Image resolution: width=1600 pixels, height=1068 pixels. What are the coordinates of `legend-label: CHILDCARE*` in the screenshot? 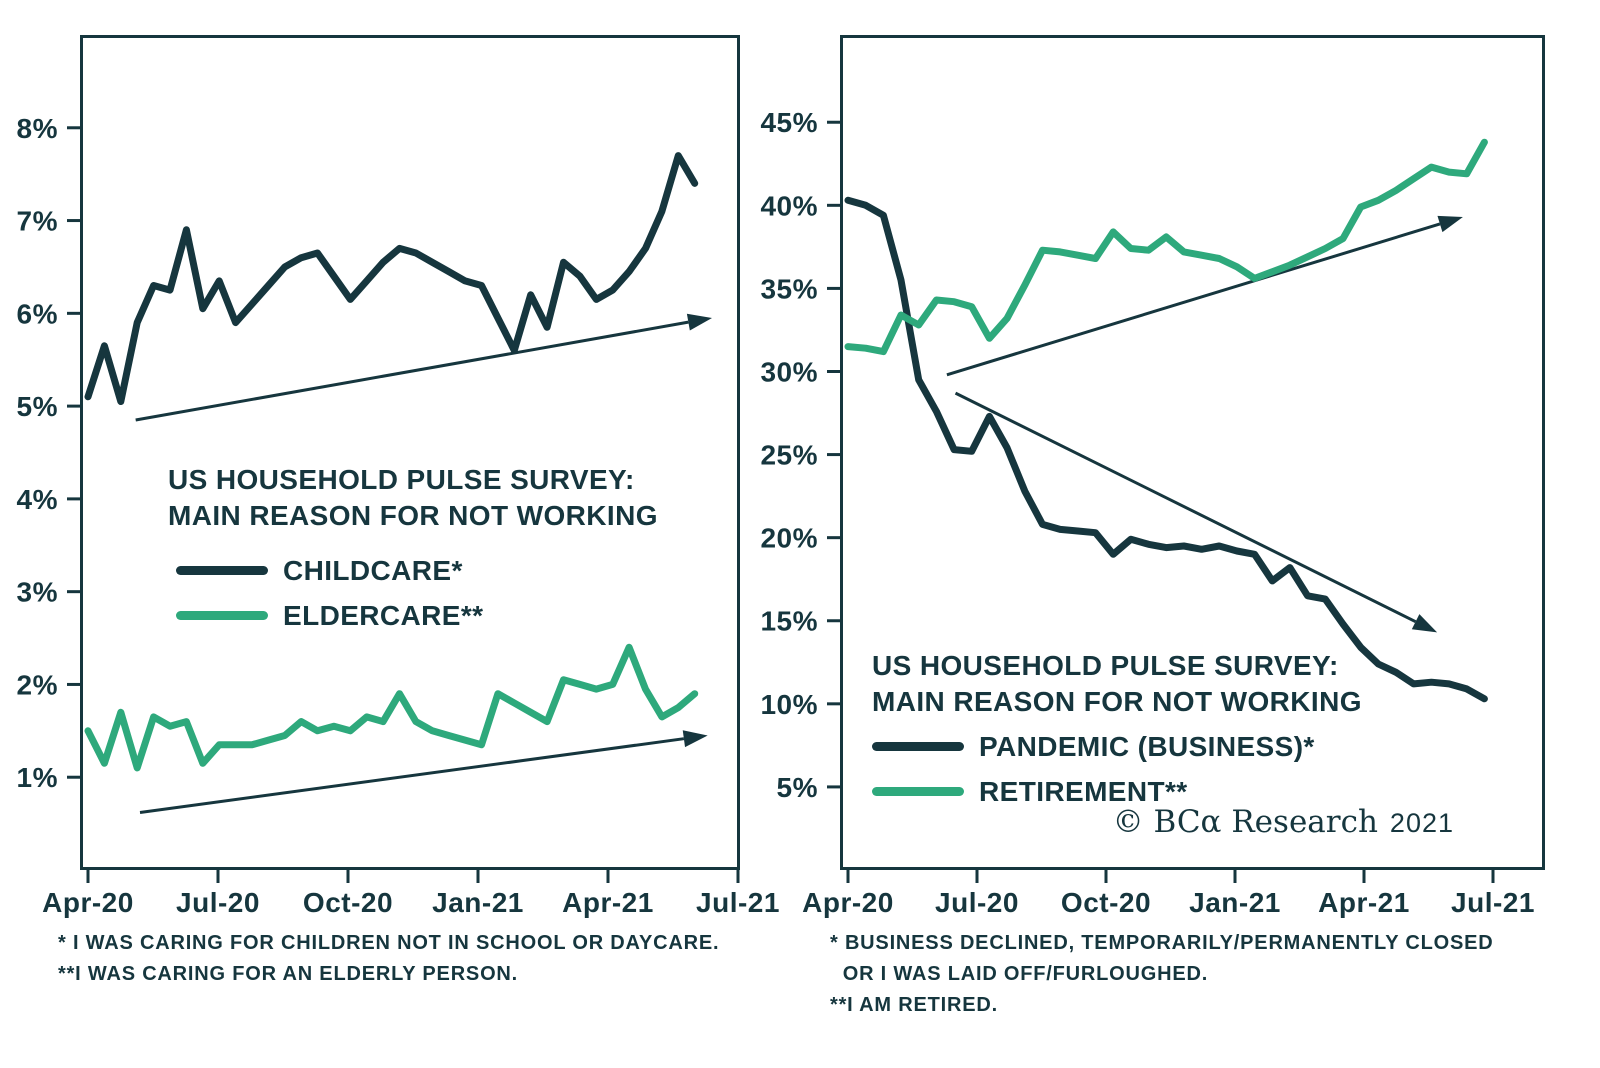 It's located at (373, 570).